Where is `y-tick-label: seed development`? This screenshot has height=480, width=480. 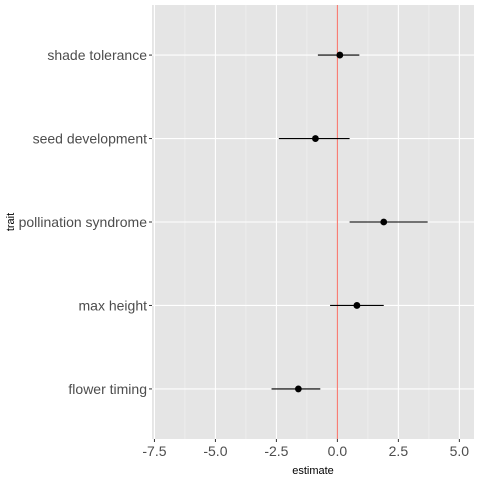 y-tick-label: seed development is located at coordinates (90, 139).